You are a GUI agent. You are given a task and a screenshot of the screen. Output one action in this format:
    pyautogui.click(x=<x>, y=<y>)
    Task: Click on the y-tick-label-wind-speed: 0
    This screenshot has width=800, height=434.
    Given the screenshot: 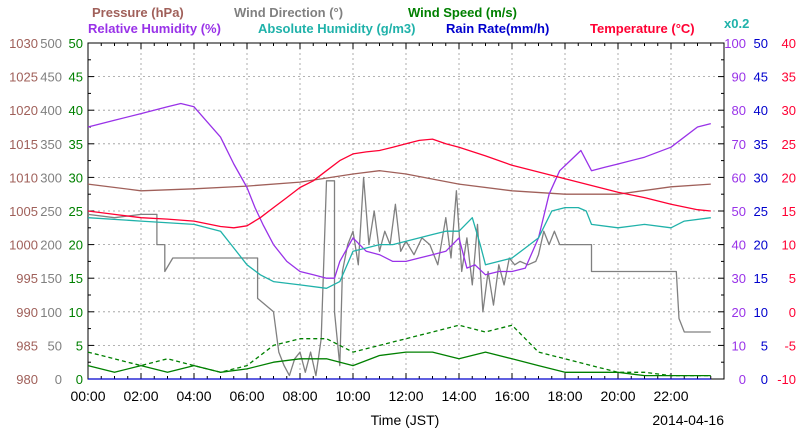 What is the action you would take?
    pyautogui.click(x=79, y=379)
    